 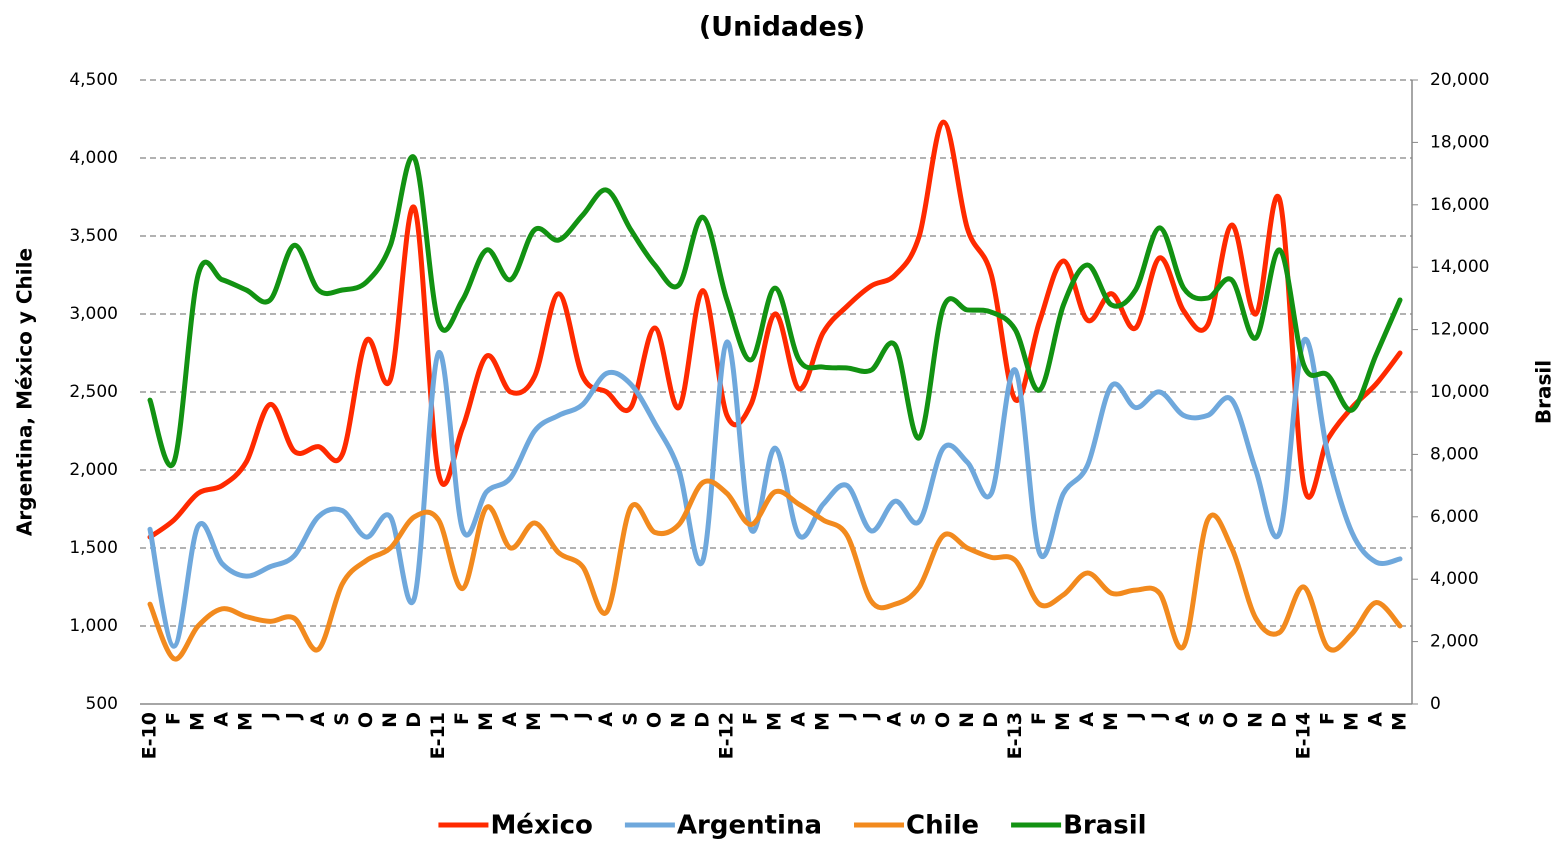 What do you see at coordinates (782, 27) in the screenshot?
I see `chart-title: (Unidades)` at bounding box center [782, 27].